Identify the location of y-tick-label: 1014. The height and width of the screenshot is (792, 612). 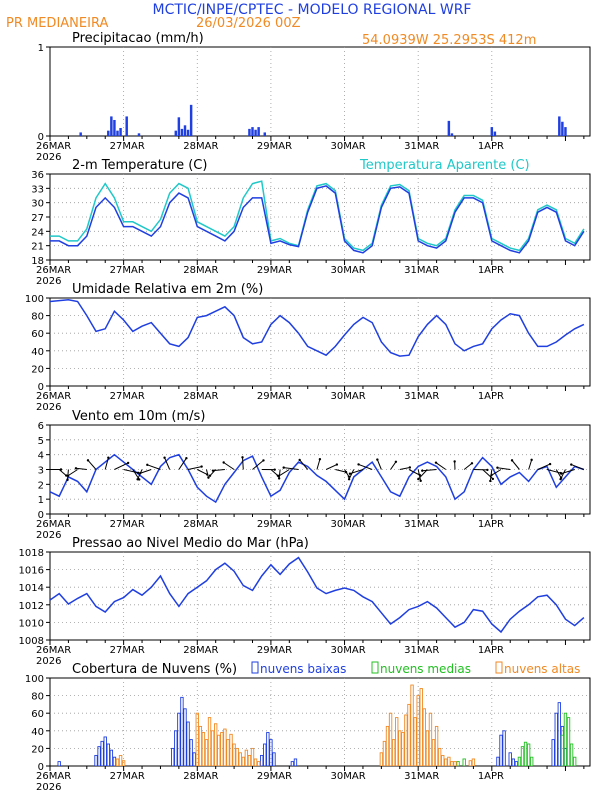
(31, 588).